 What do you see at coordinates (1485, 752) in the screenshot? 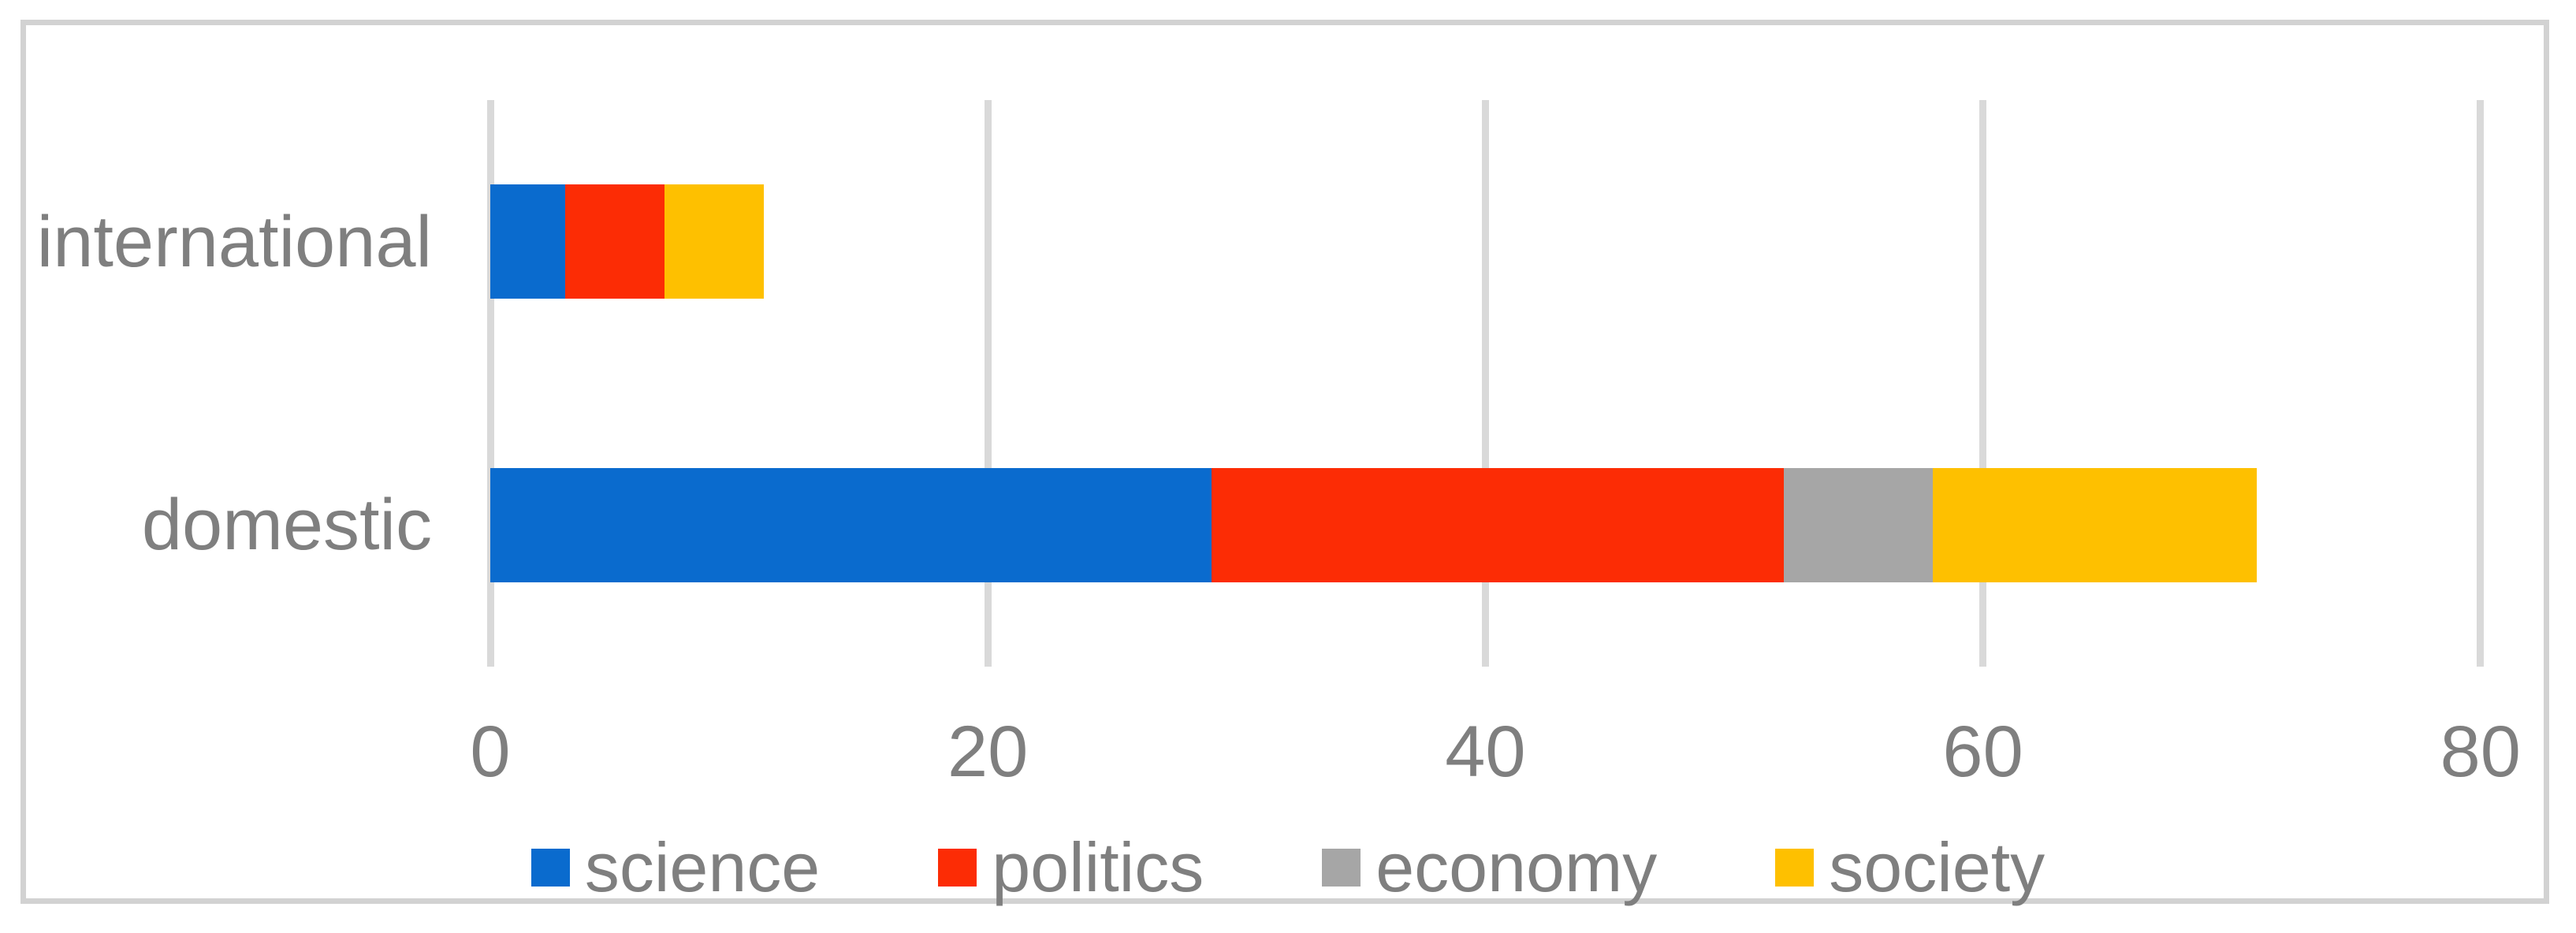
I see `x-tick-label-40: 40` at bounding box center [1485, 752].